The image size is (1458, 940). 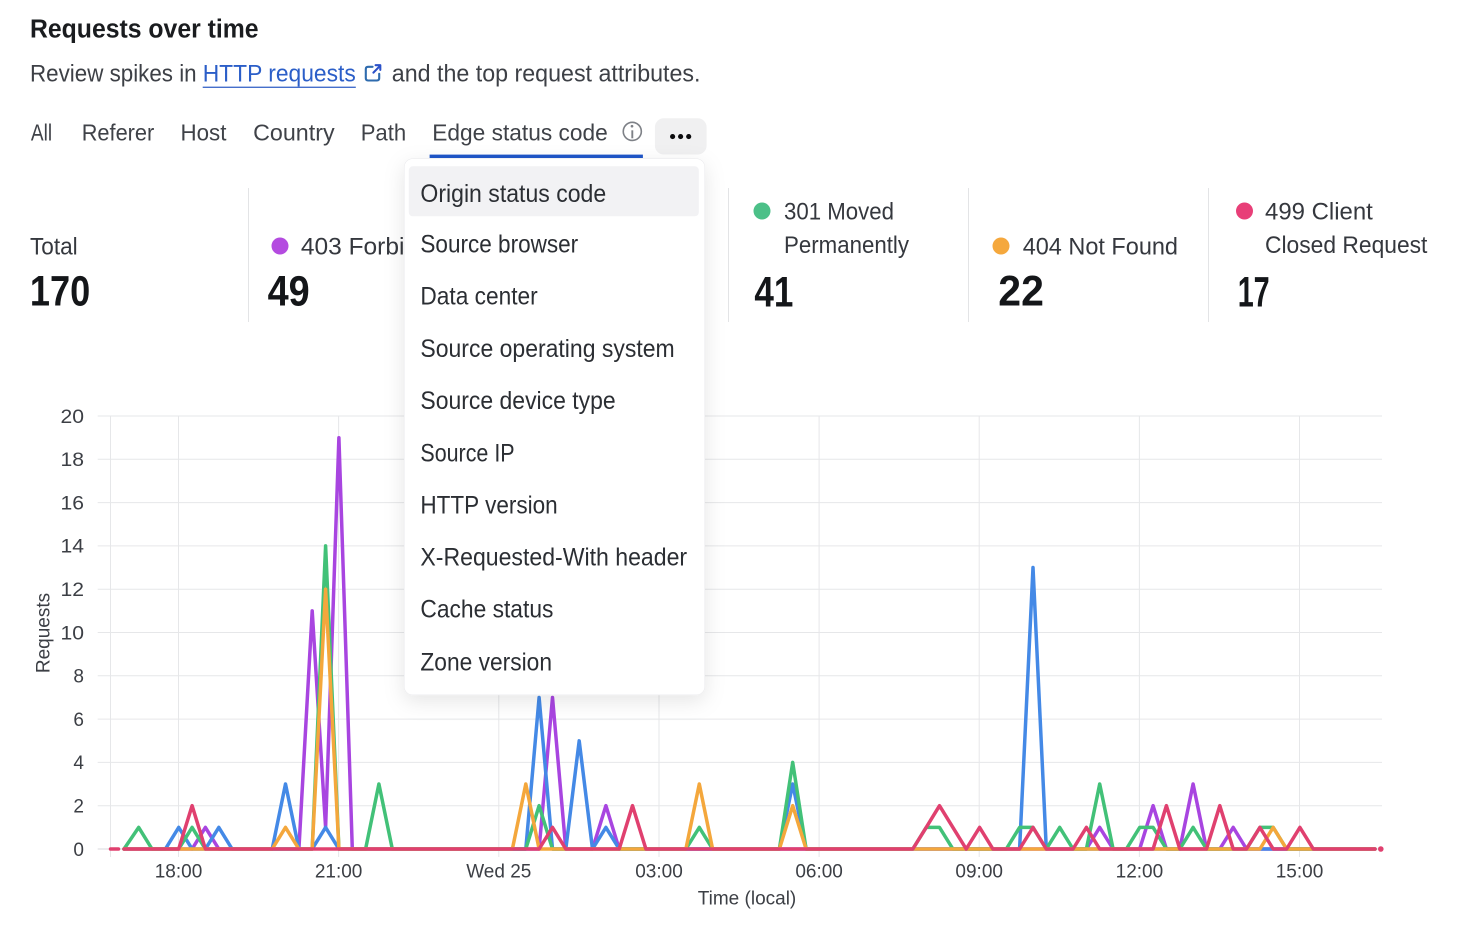 I want to click on svg-text: HTTP requests, so click(x=279, y=74).